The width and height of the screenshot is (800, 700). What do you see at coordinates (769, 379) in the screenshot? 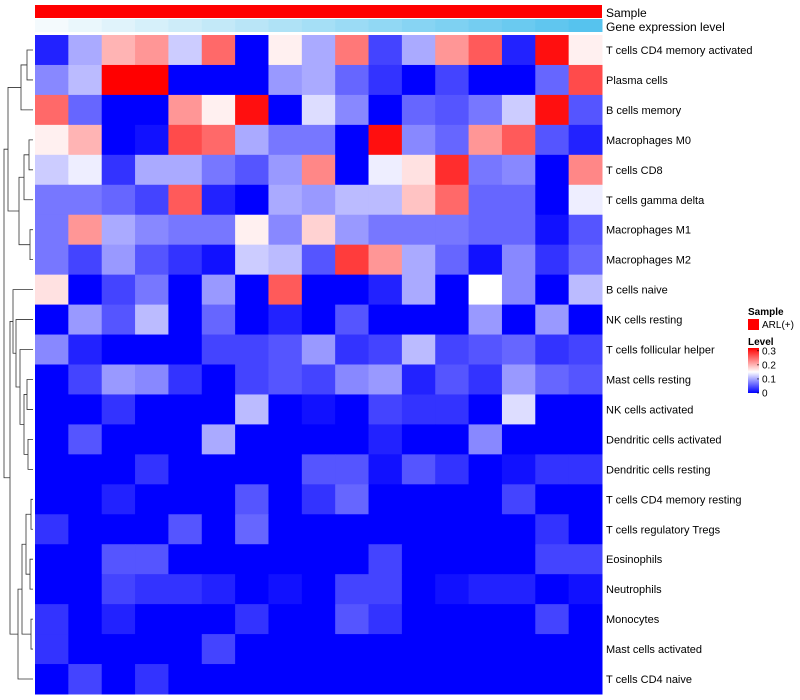
I see `legend-tick-label: 0.1` at bounding box center [769, 379].